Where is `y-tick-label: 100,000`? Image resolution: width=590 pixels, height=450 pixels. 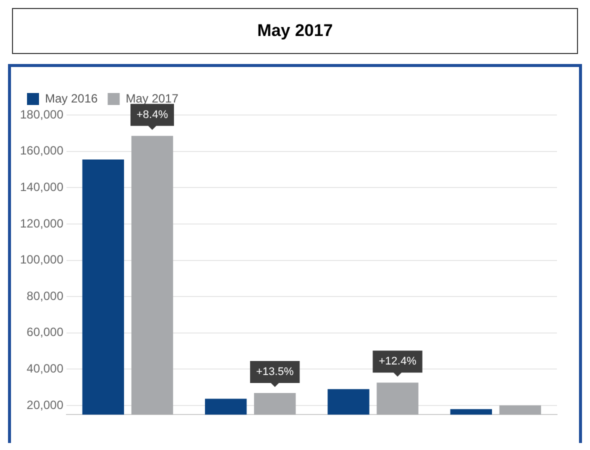
y-tick-label: 100,000 is located at coordinates (42, 259).